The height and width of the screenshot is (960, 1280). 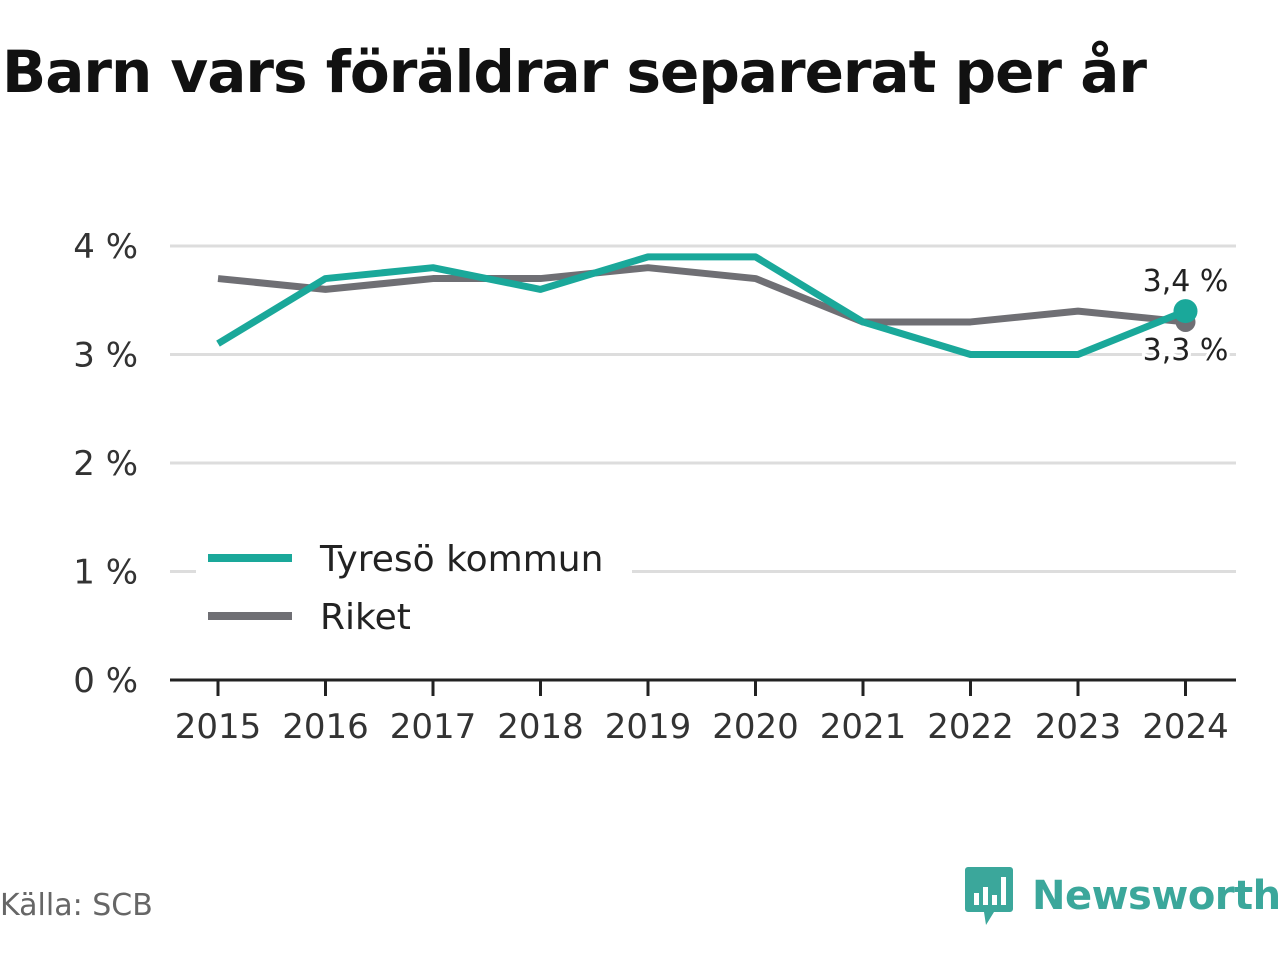 I want to click on end-labels: 3,4 % 3,3 %, so click(x=1186, y=317).